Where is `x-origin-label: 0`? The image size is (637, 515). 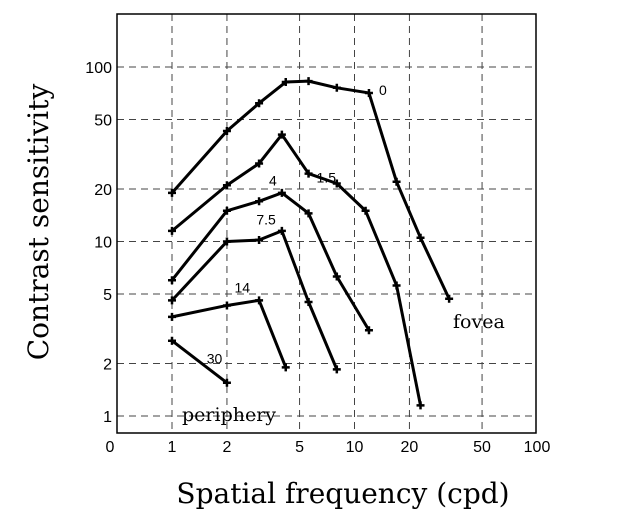
x-origin-label: 0 is located at coordinates (110, 447).